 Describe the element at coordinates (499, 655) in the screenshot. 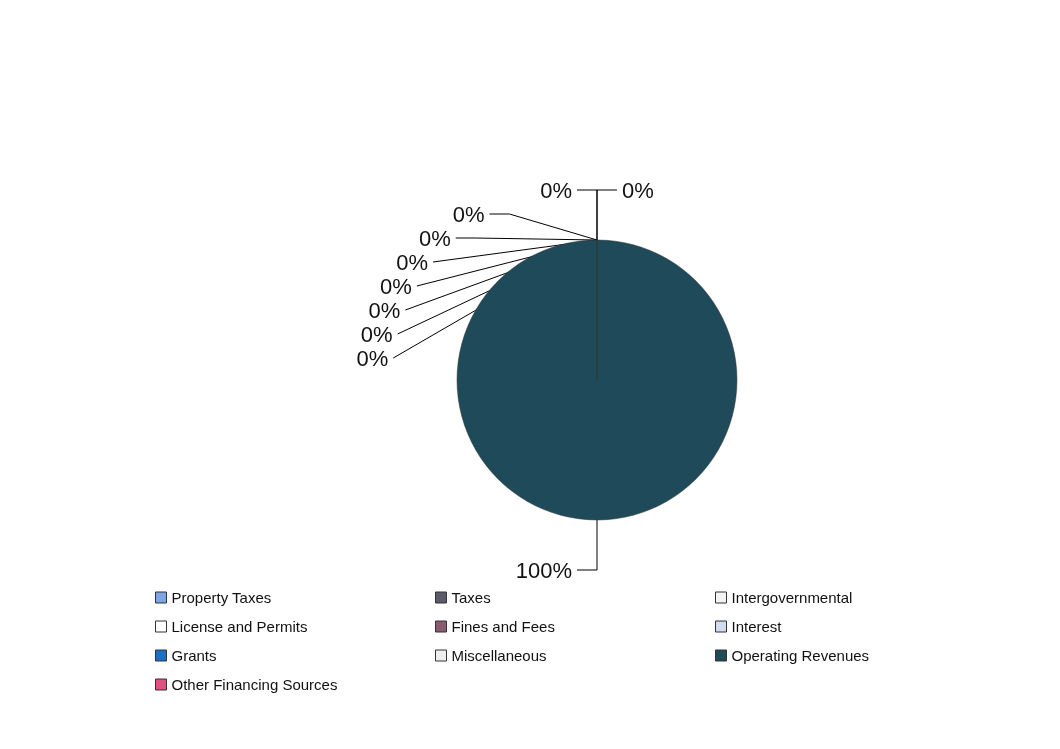

I see `legend-label: Miscellaneous` at that location.